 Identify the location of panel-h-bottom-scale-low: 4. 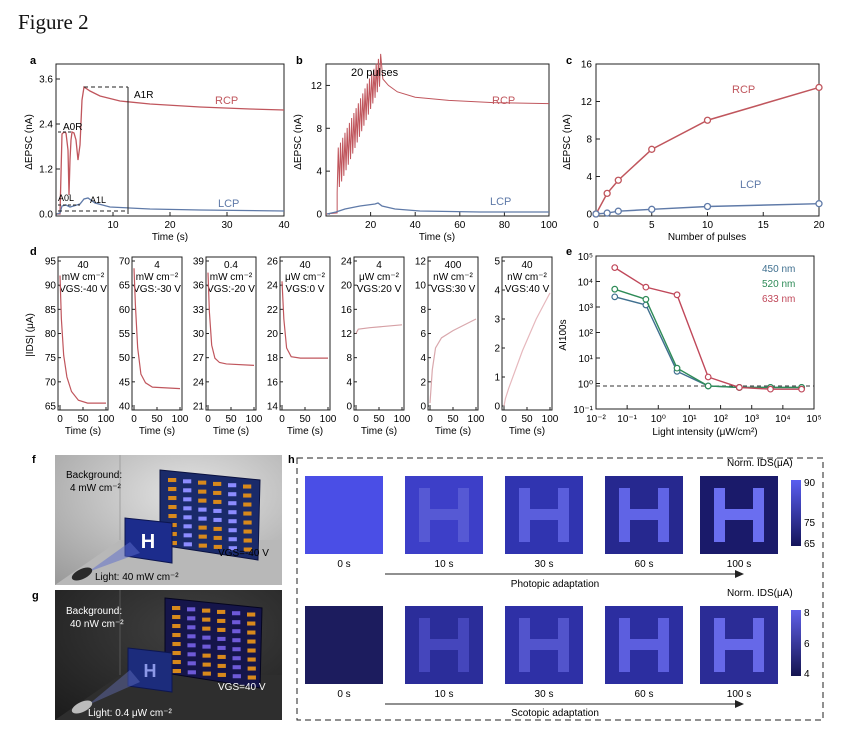
(807, 674).